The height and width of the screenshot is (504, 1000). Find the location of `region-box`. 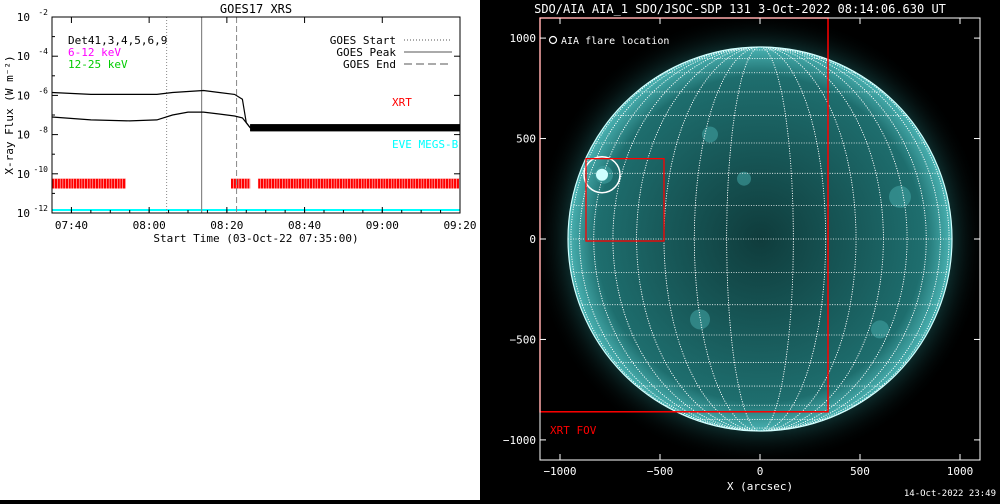

region-box is located at coordinates (625, 199).